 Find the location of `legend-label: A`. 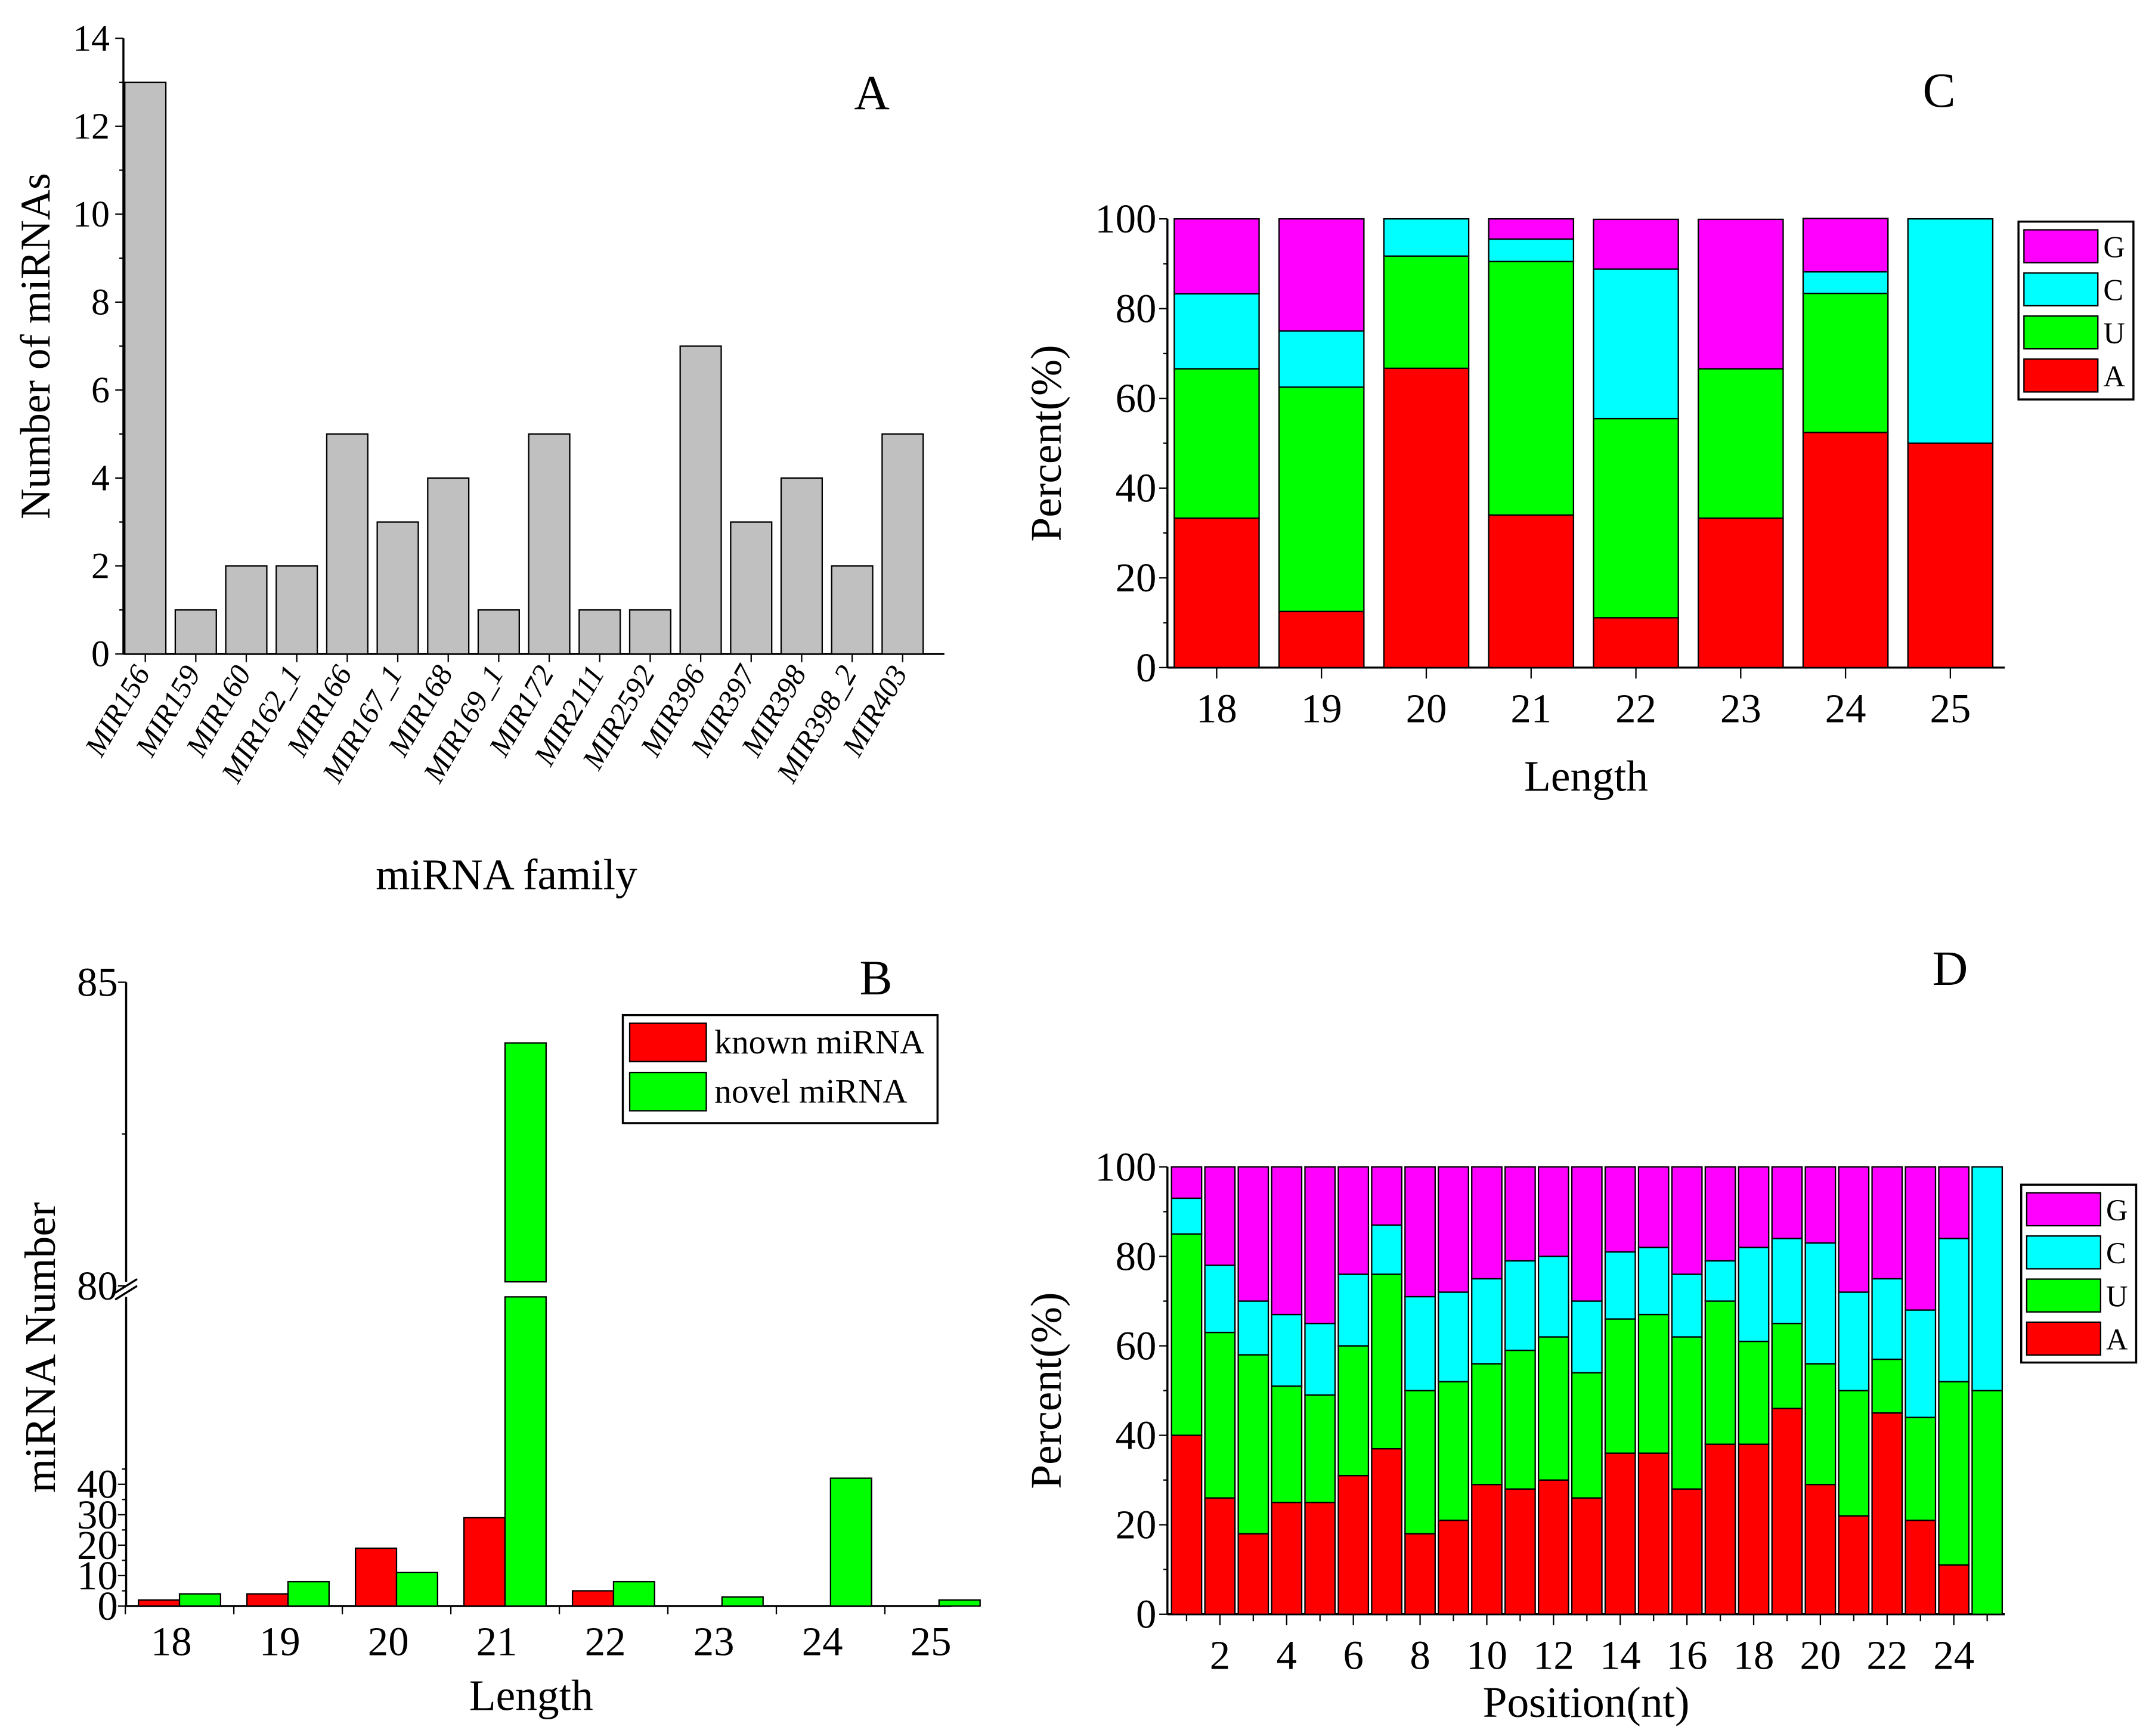

legend-label: A is located at coordinates (2117, 1339).